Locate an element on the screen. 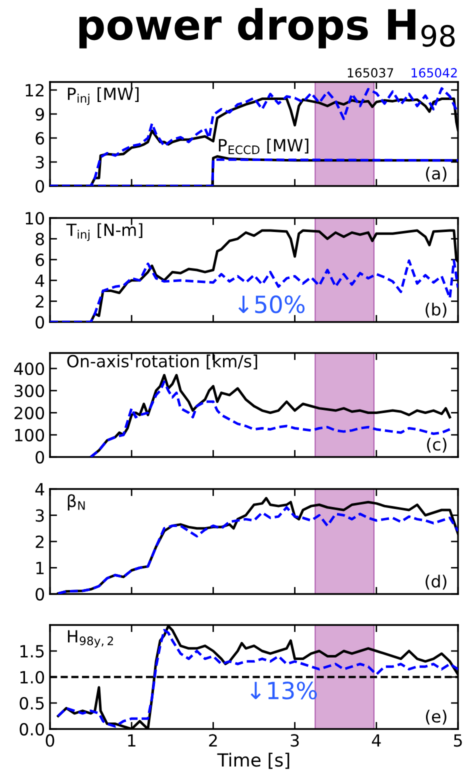 The width and height of the screenshot is (466, 779). annotation: (d) is located at coordinates (436, 582).